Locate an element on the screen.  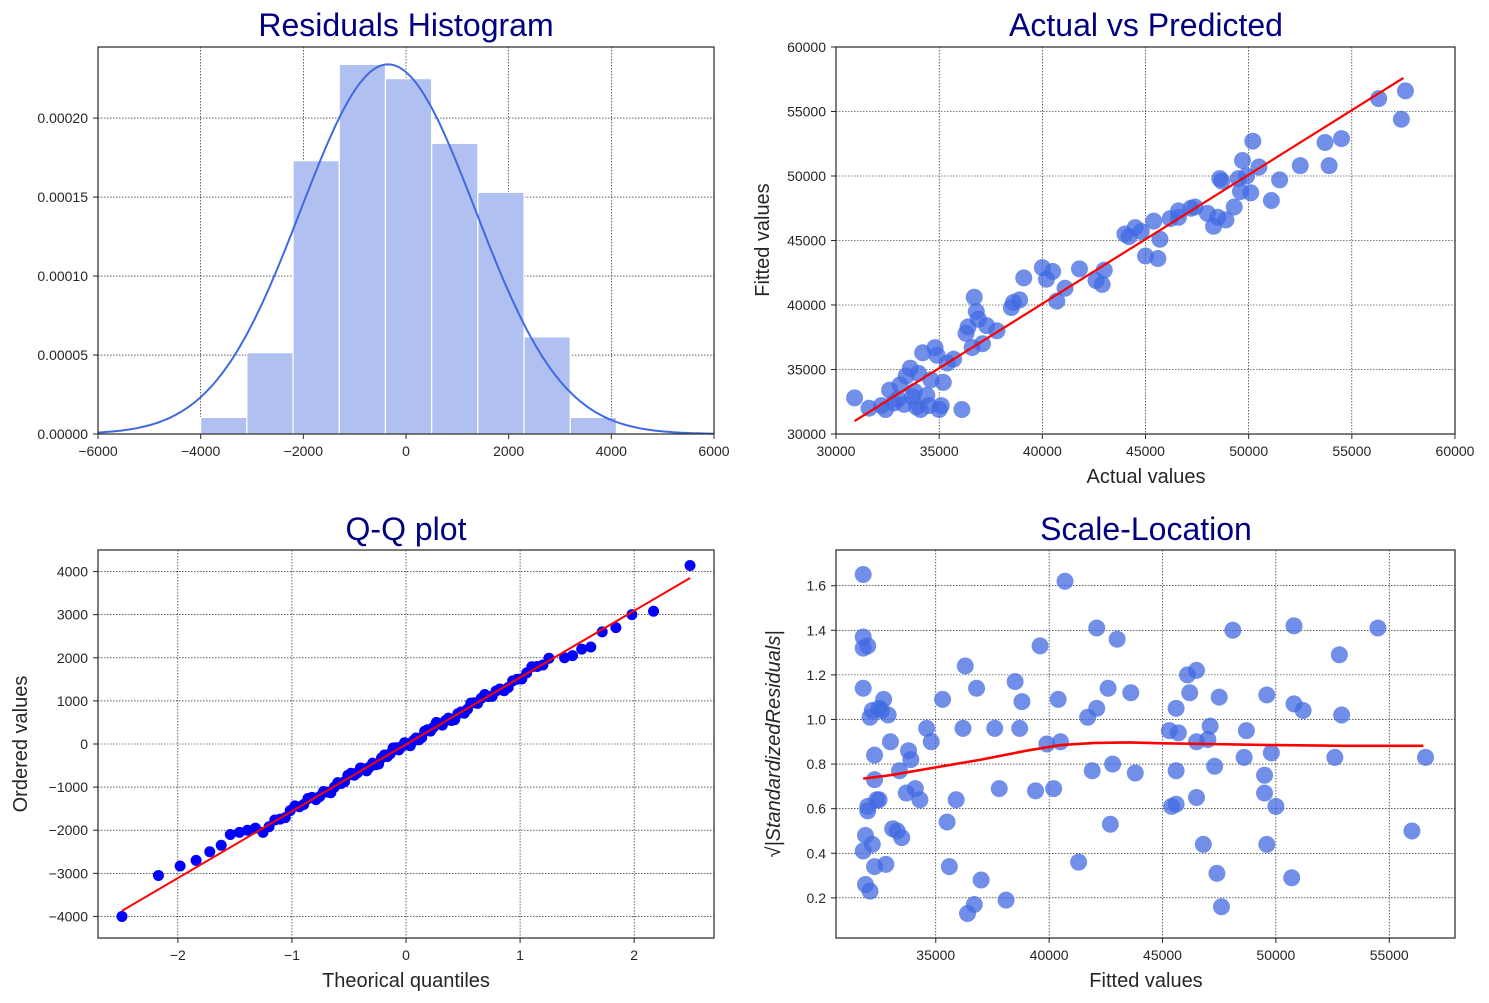
y-tick-label: 35000 is located at coordinates (806, 370).